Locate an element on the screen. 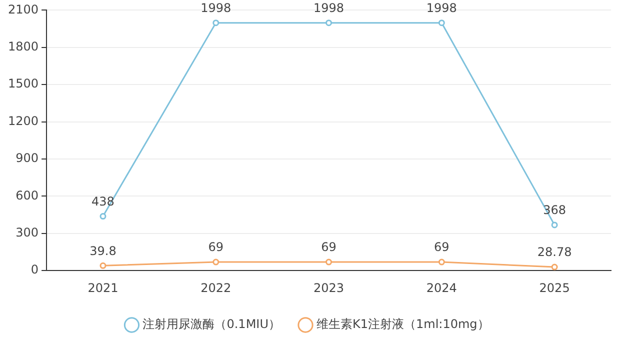 This screenshot has height=341, width=636. y-tick-label: 1200 is located at coordinates (23, 121).